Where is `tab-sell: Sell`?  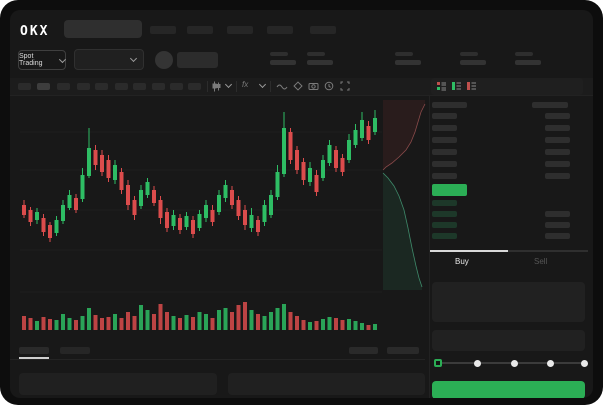
tab-sell: Sell is located at coordinates (541, 261).